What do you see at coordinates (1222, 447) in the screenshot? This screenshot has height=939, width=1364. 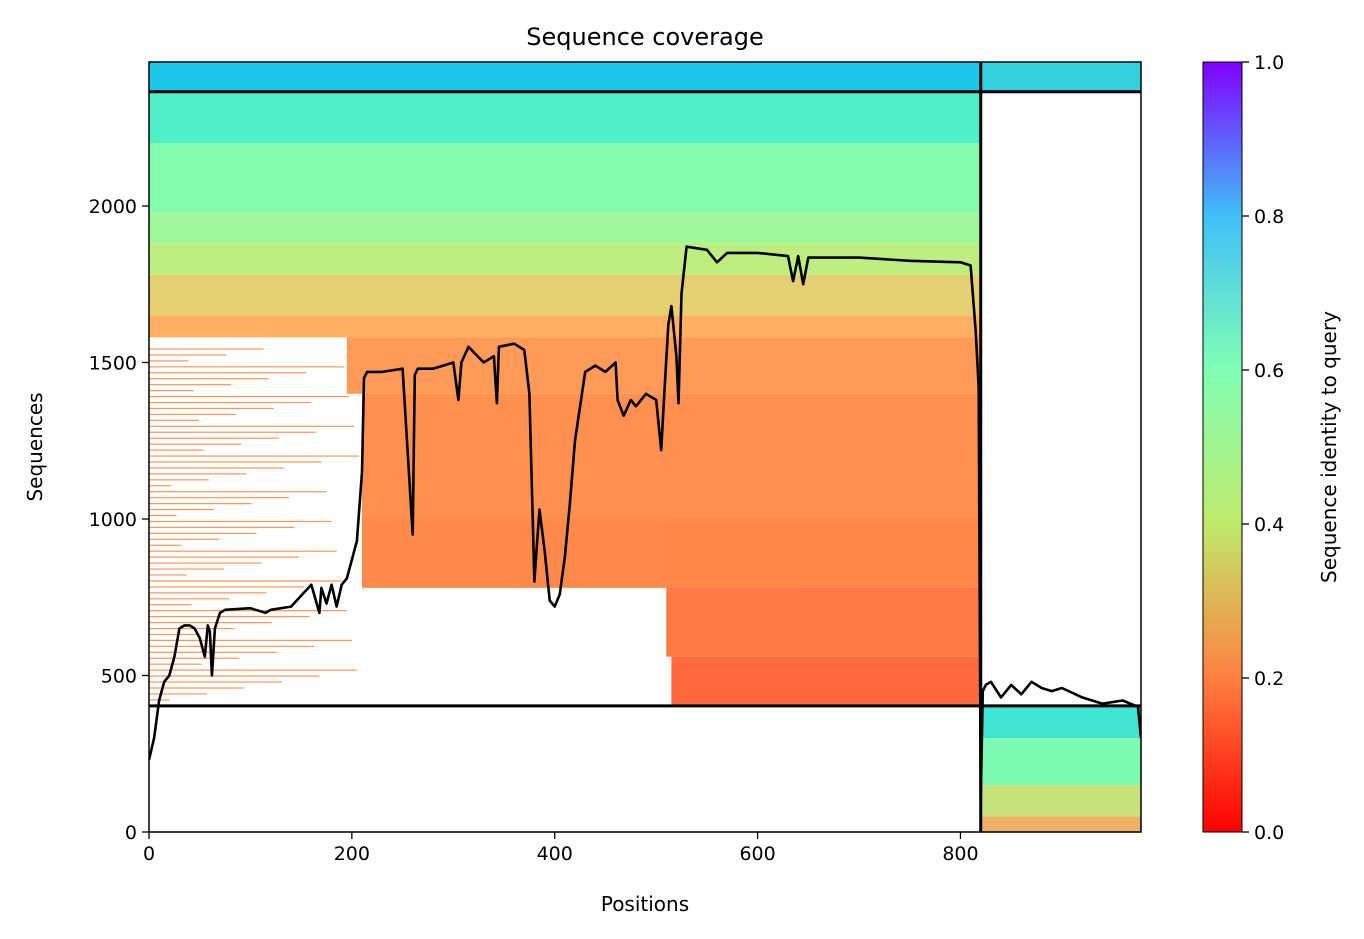 I see `colorbar` at bounding box center [1222, 447].